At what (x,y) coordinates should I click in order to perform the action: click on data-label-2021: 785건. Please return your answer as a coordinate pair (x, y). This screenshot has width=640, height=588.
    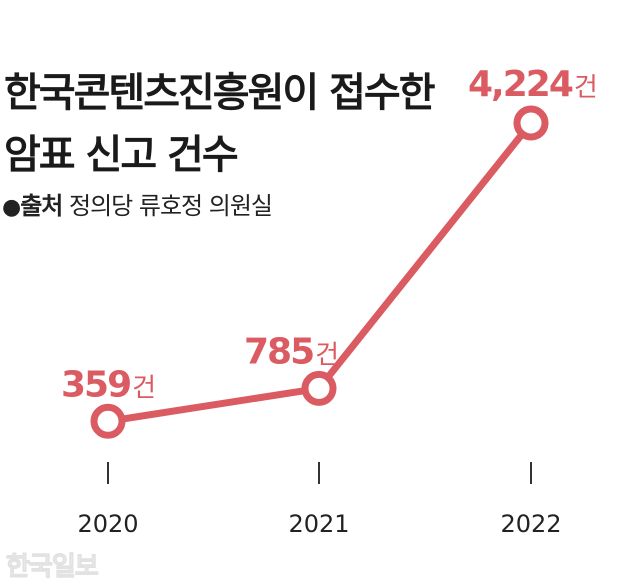
    Looking at the image, I should click on (290, 351).